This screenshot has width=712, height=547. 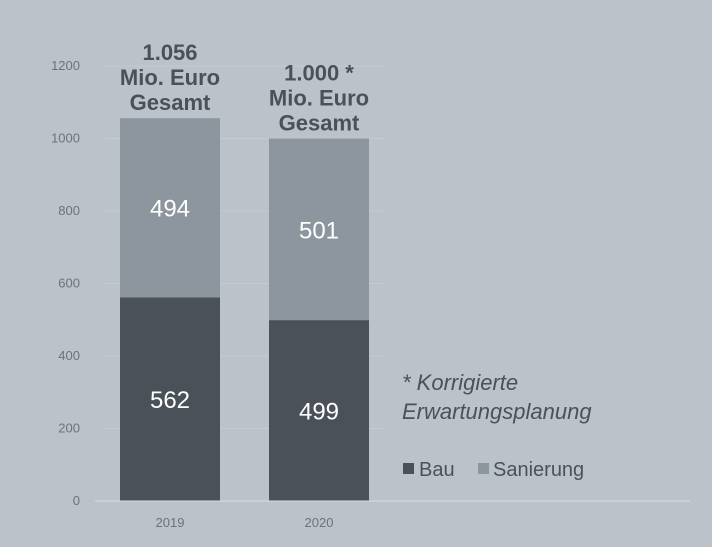 I want to click on bar-bau-2019, so click(x=170, y=399).